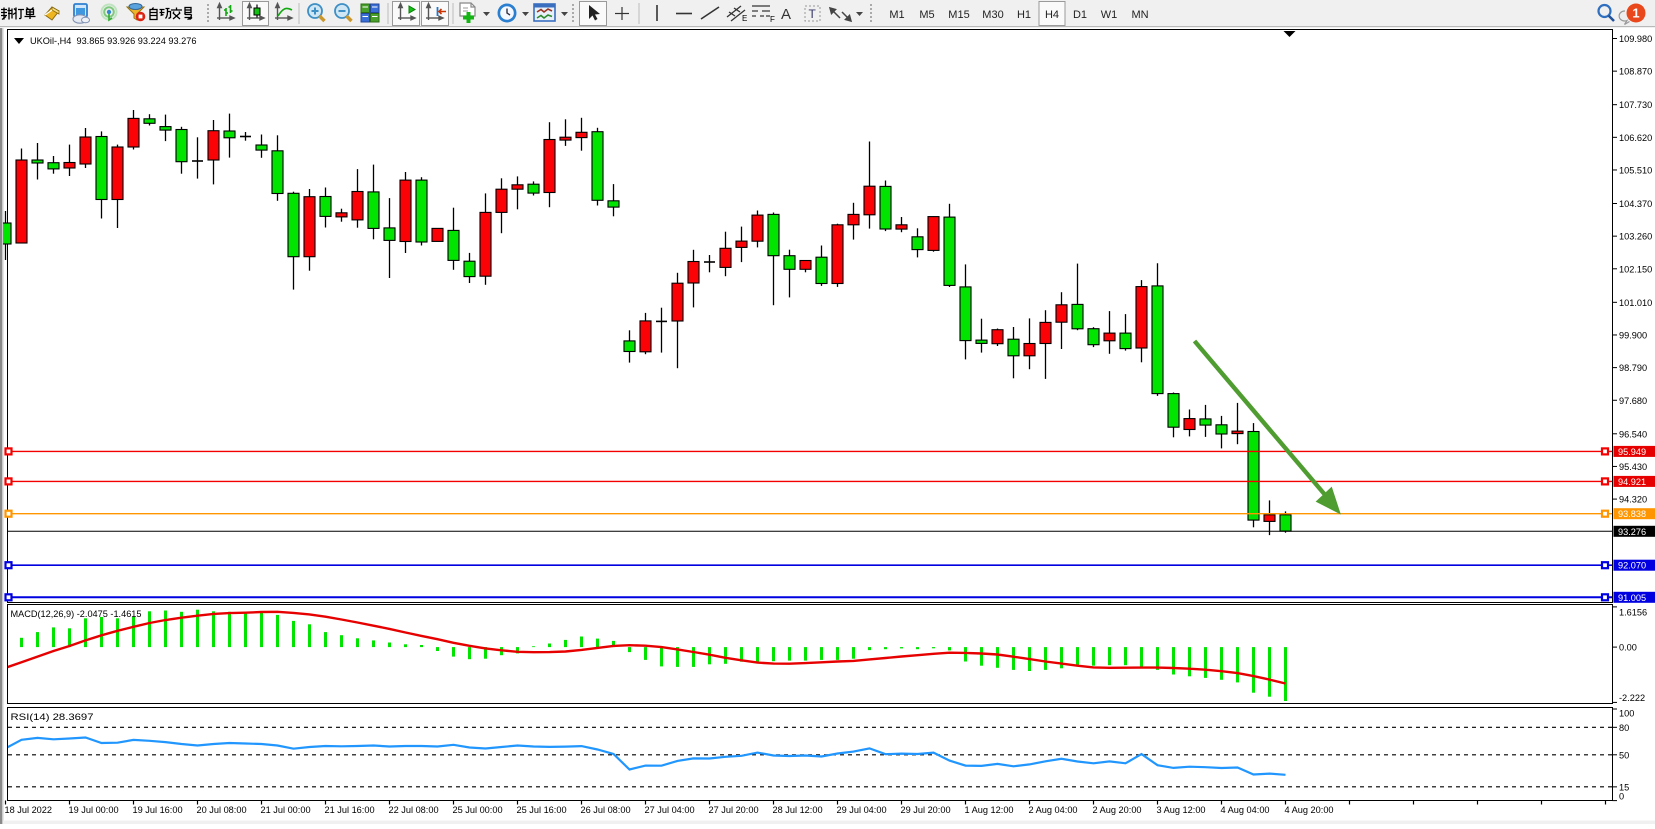 The width and height of the screenshot is (1655, 829). I want to click on svg-text: 19 Jul 00:00, so click(94, 810).